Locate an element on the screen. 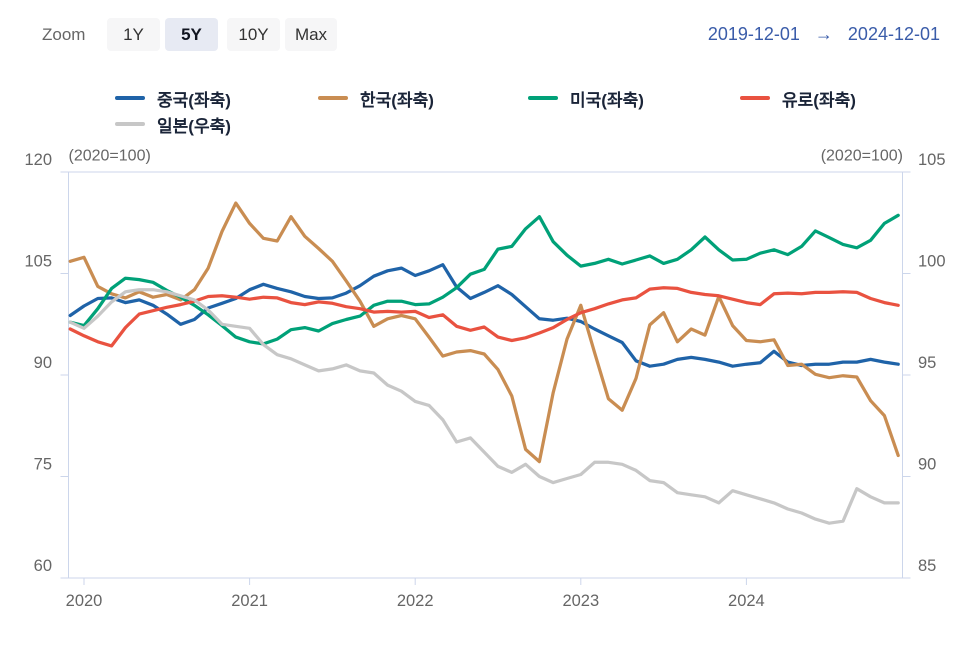 The image size is (970, 647). x-axis-label: 2021 is located at coordinates (249, 601).